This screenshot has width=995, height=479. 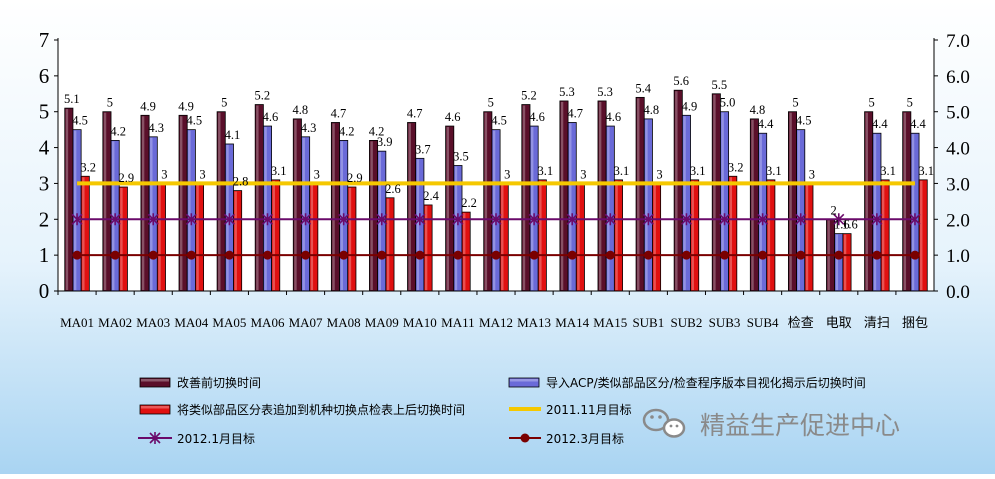 I want to click on legend-label-series-2: 将类似部品区分表追加到机种切换点检表上后切换时间, so click(x=321, y=409).